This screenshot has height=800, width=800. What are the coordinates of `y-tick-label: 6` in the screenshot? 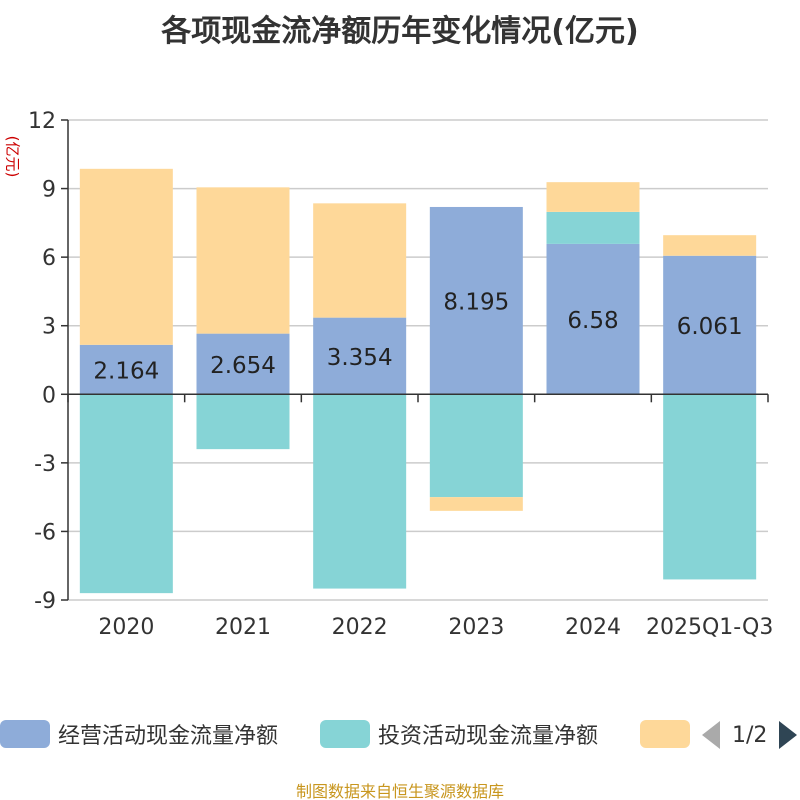 It's located at (49, 258).